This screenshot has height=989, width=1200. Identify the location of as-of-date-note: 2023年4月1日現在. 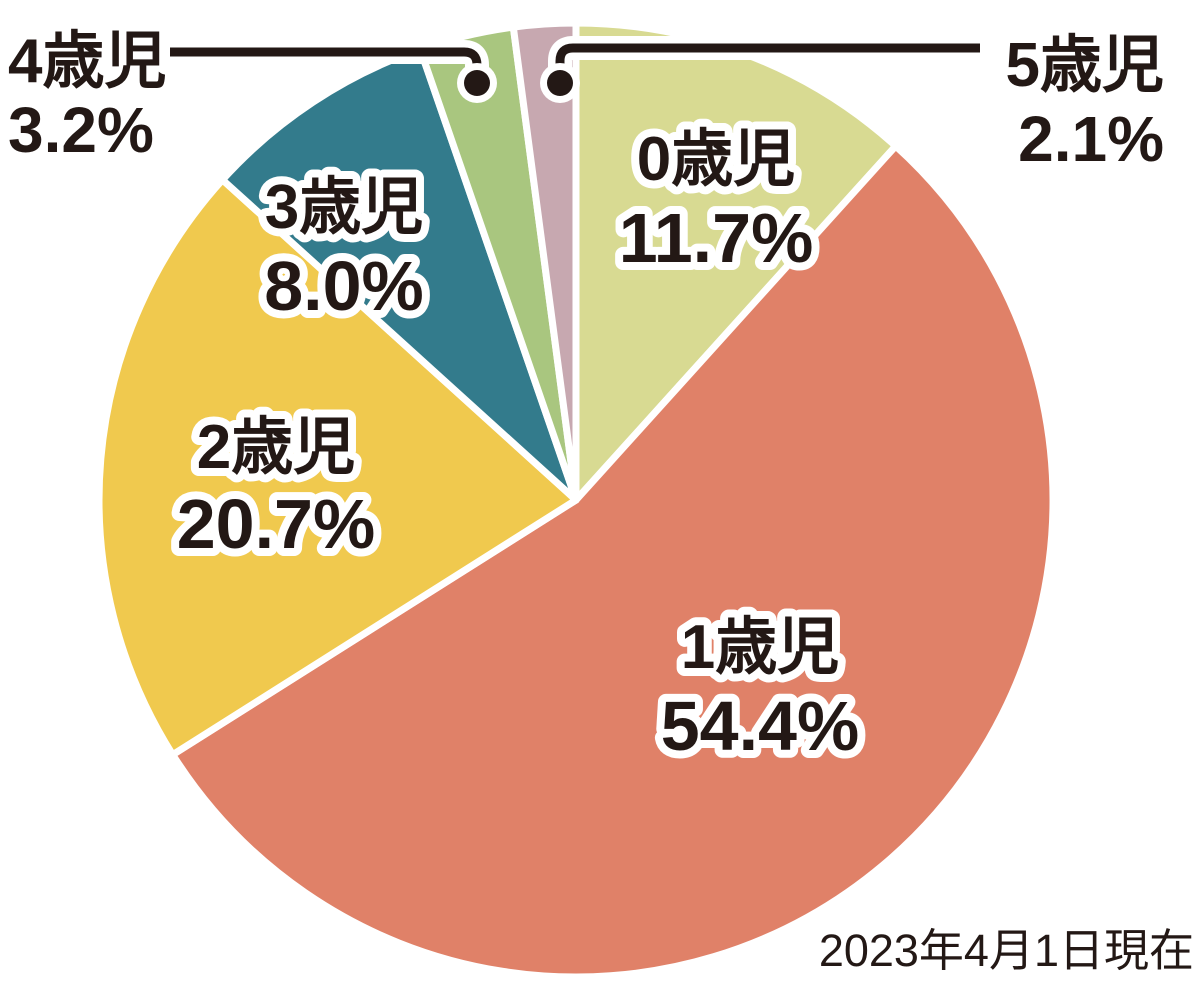
(1006, 950).